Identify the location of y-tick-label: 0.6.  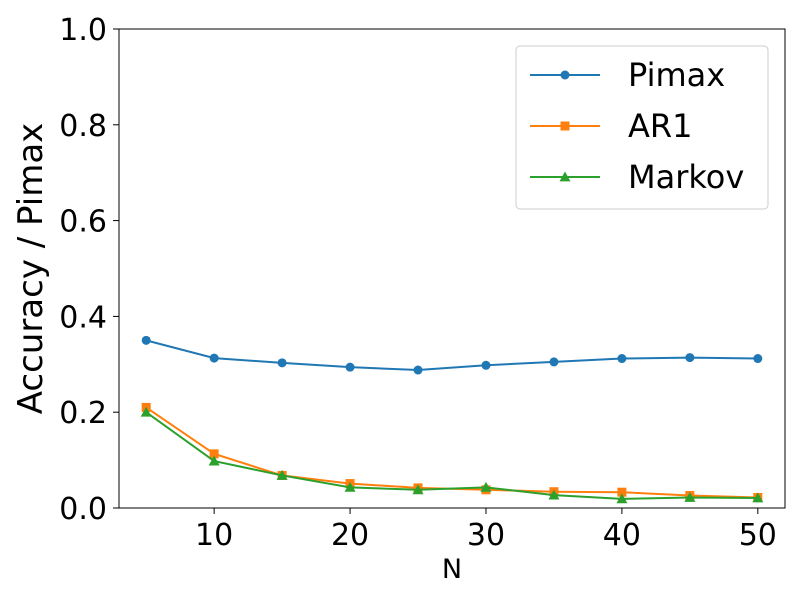
(83, 222).